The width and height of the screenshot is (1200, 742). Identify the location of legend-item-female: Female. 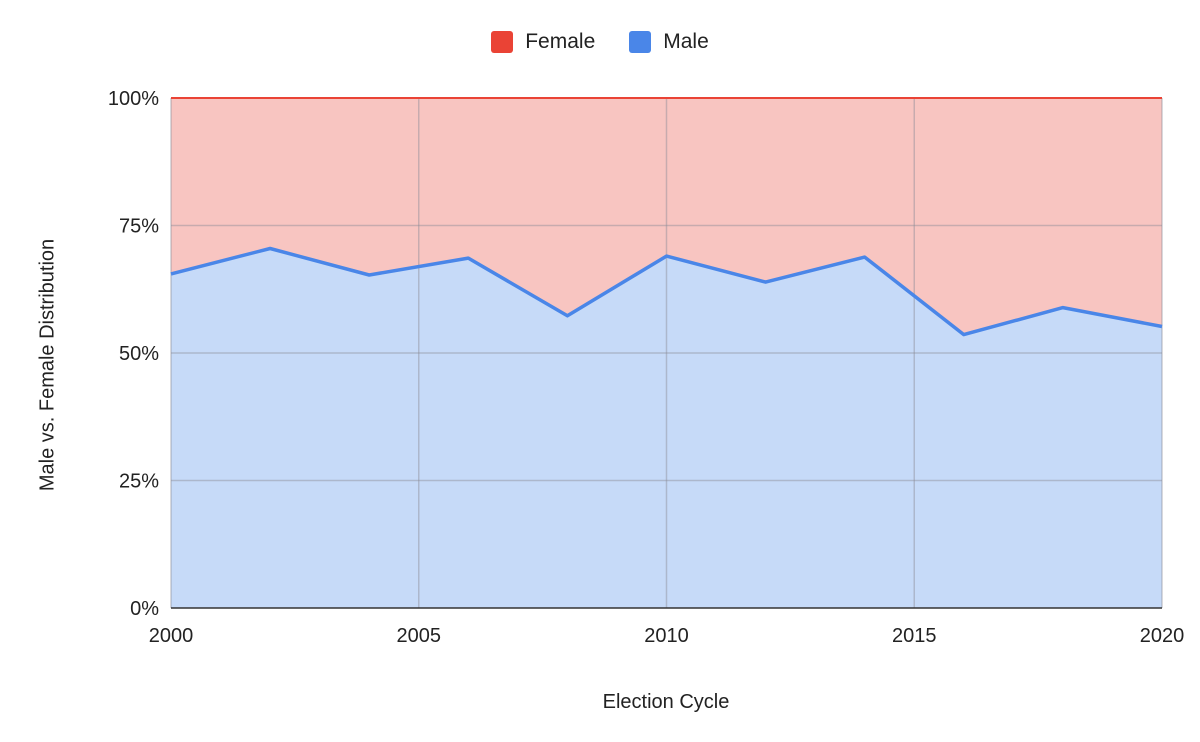
(543, 42).